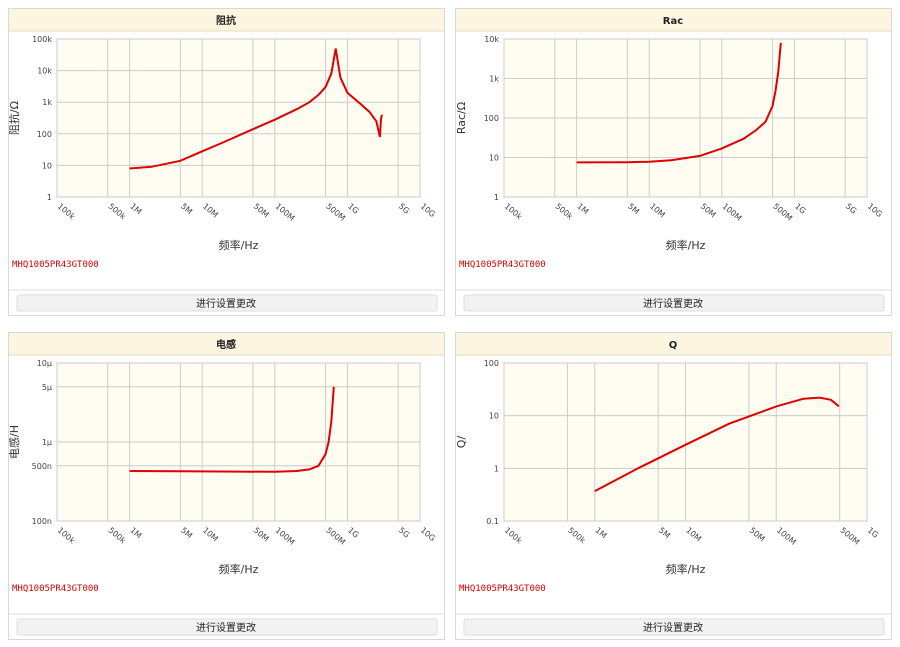  I want to click on y-axis-label: 阻抗/Ω, so click(15, 118).